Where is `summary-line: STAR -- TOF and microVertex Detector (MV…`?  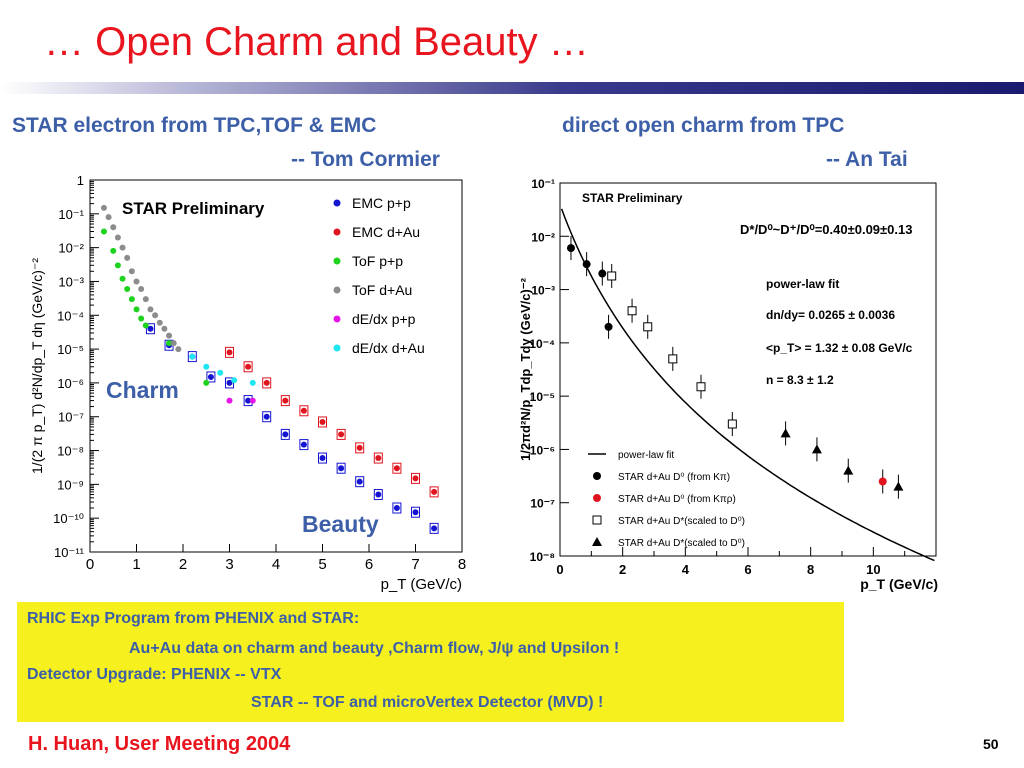
summary-line: STAR -- TOF and microVertex Detector (MV… is located at coordinates (427, 702).